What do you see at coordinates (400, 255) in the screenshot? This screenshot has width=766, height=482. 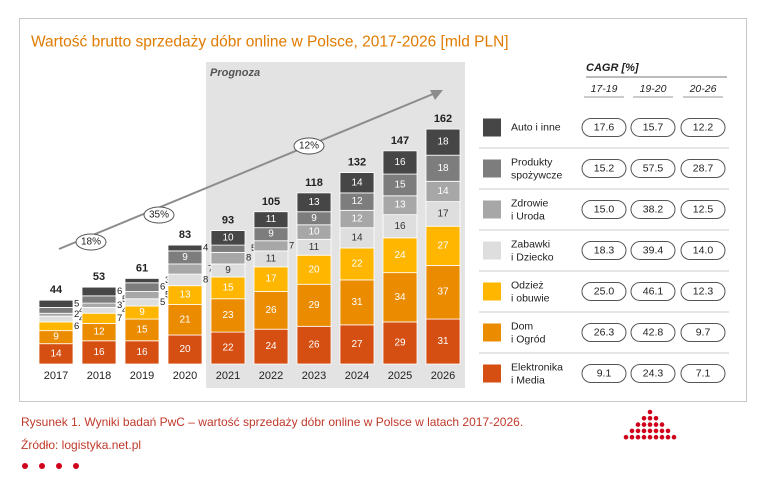 I see `bar-segment-label: 24` at bounding box center [400, 255].